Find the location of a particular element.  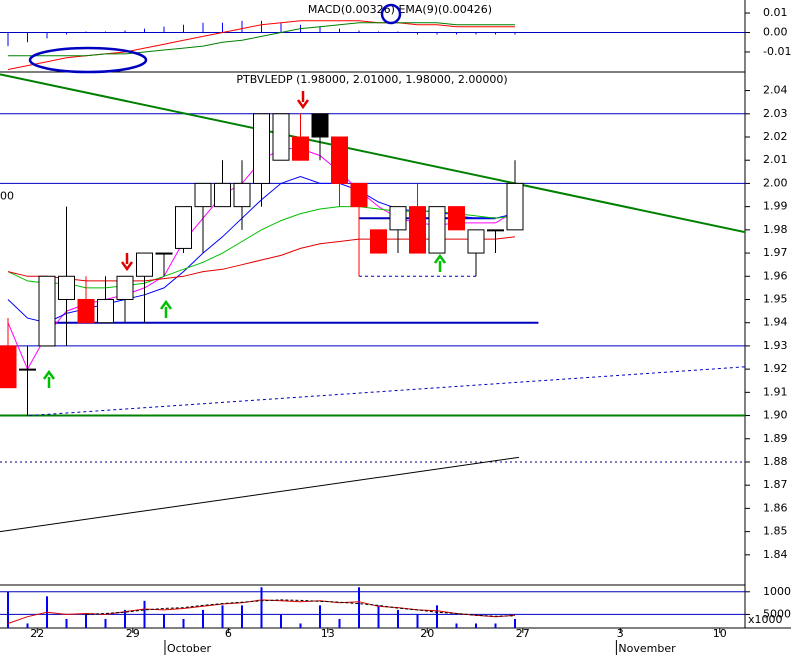

y-tick-label: 1.95 is located at coordinates (775, 298).